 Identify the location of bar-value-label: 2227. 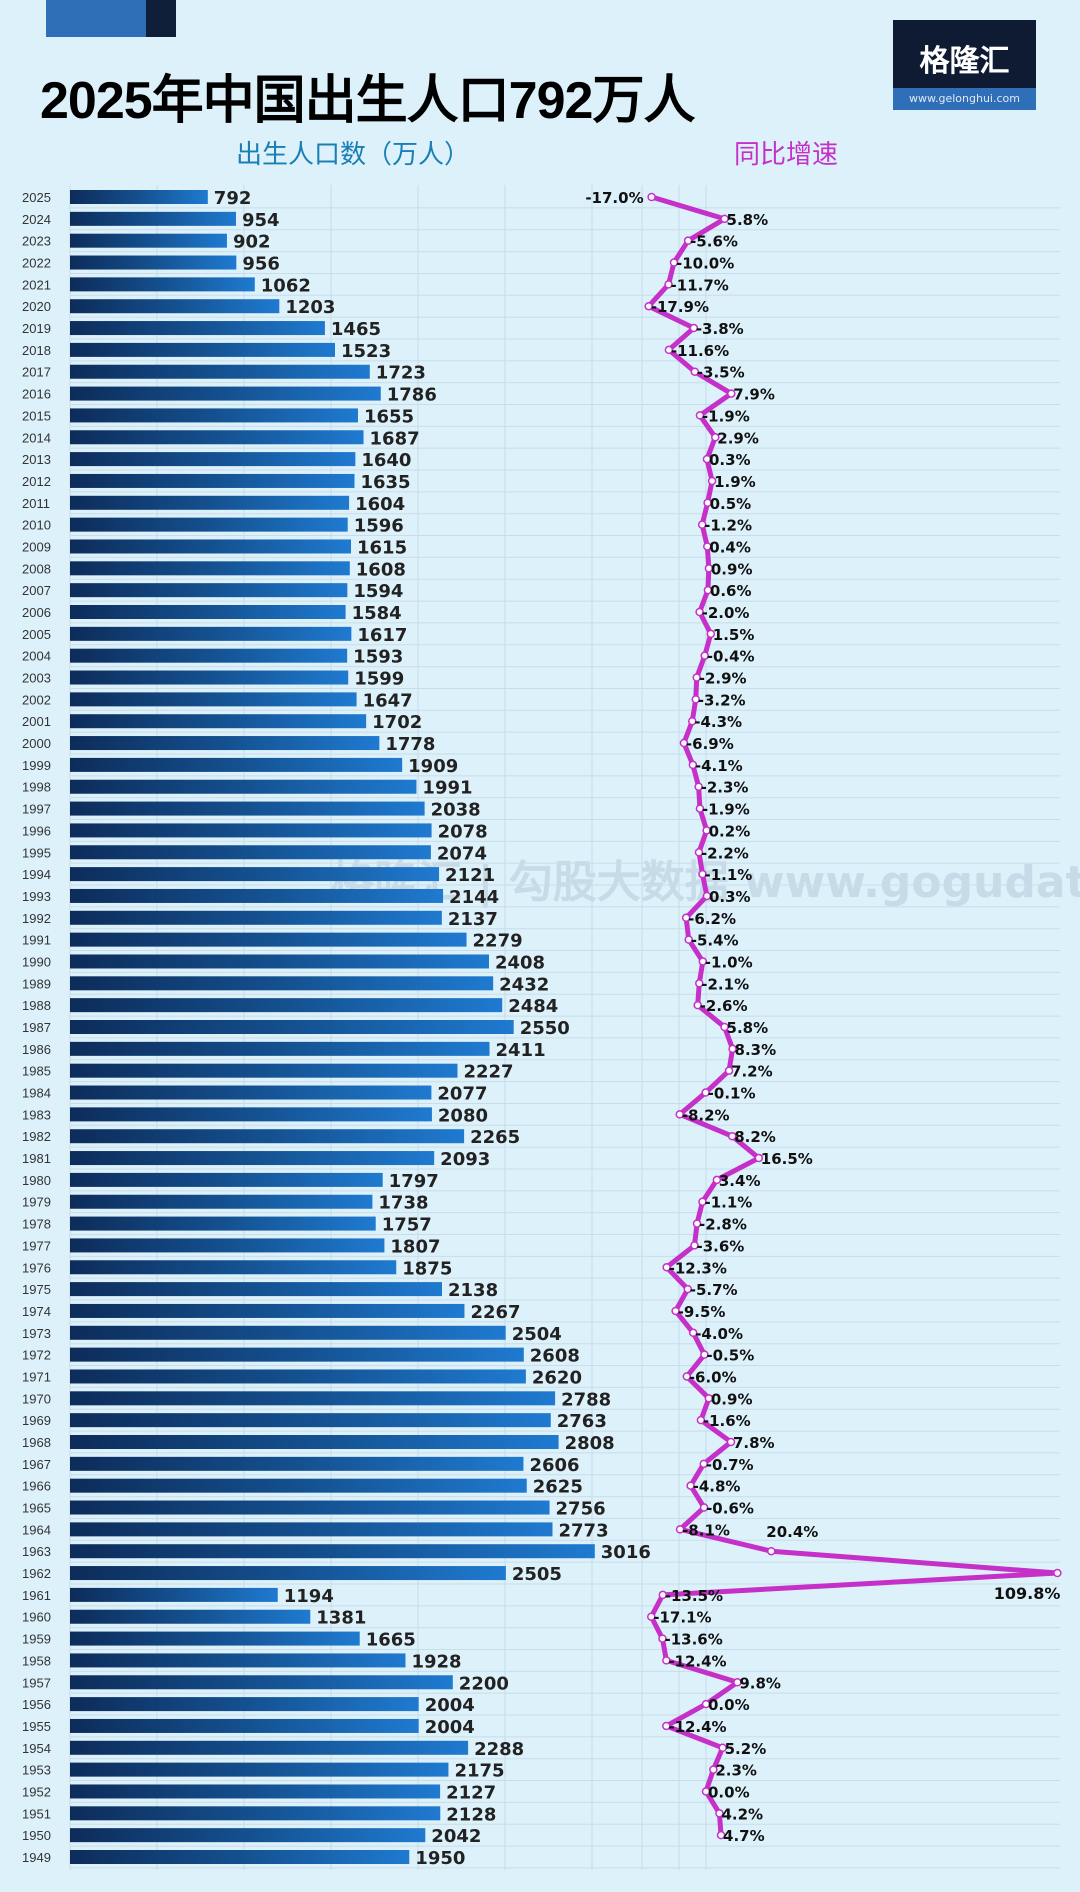
(488, 1072).